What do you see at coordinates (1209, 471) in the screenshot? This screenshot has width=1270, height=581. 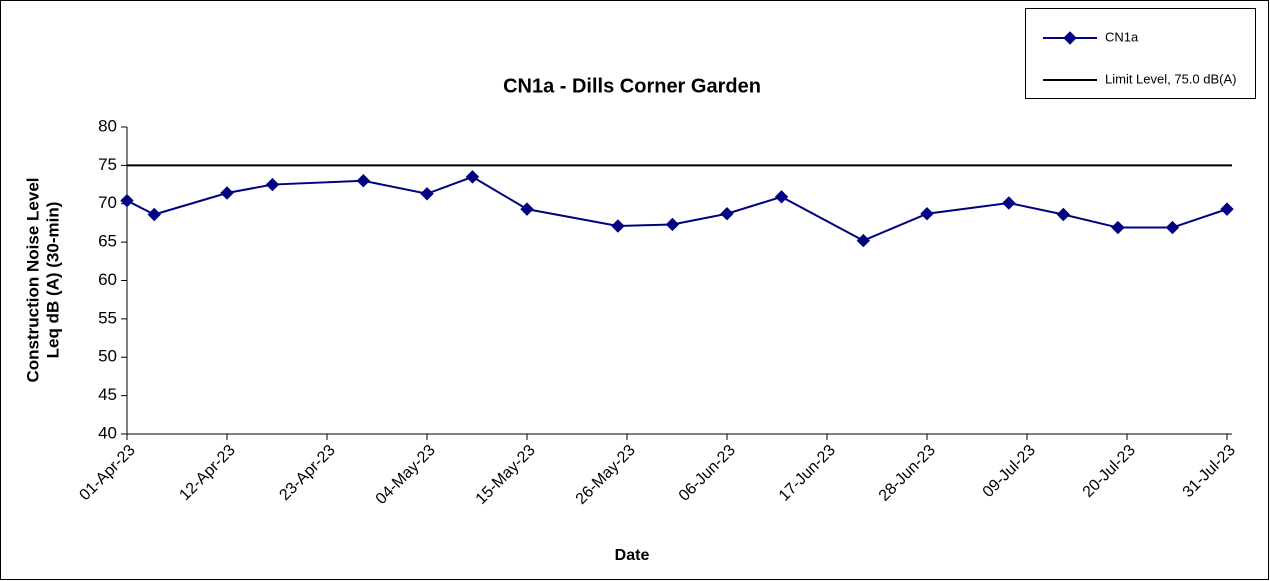 I see `x-tick-label: 31-Jul-23` at bounding box center [1209, 471].